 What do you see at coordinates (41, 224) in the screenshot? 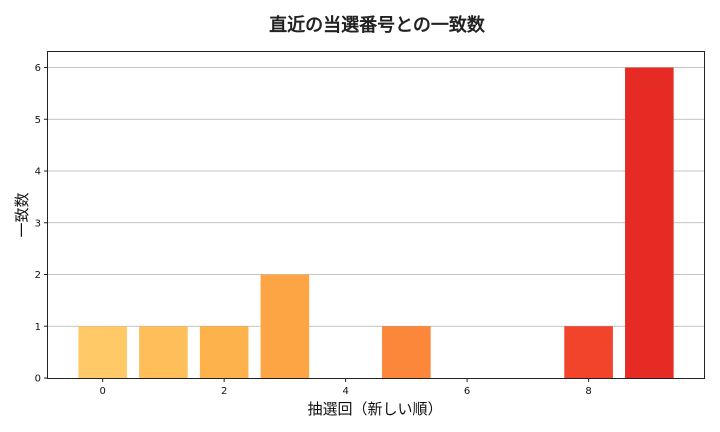
I see `y-axis-ticks: 0 1 2 3 4 5 6` at bounding box center [41, 224].